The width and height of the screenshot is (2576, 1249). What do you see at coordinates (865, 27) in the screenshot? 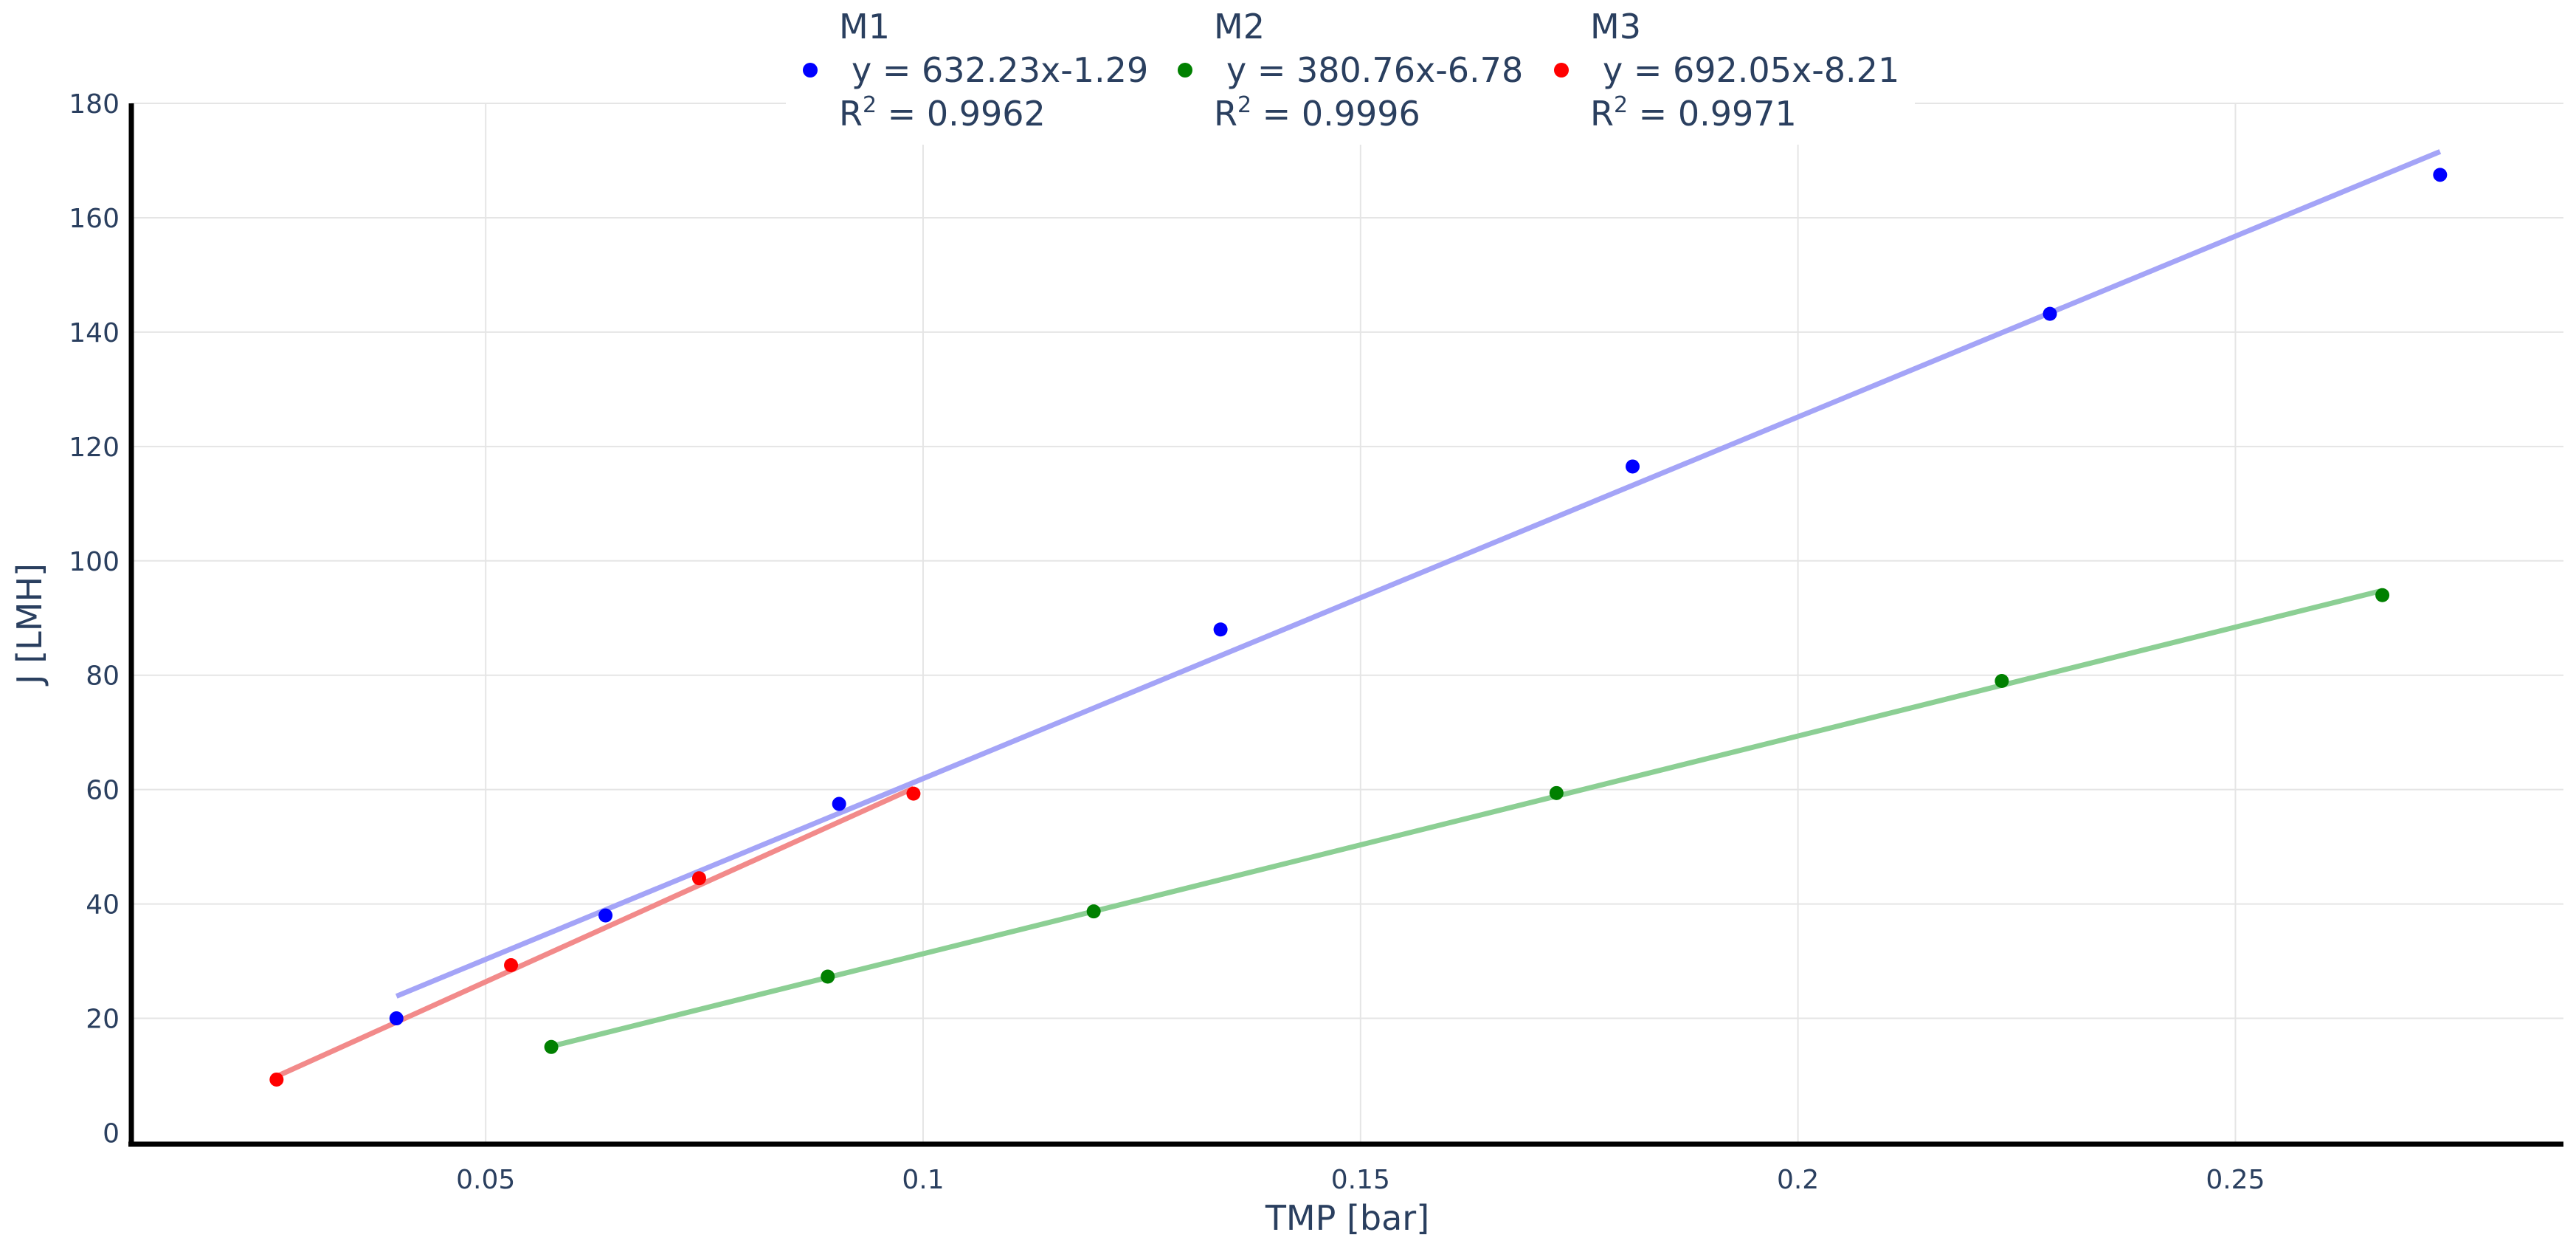
I see `legend-series-name: M1` at bounding box center [865, 27].